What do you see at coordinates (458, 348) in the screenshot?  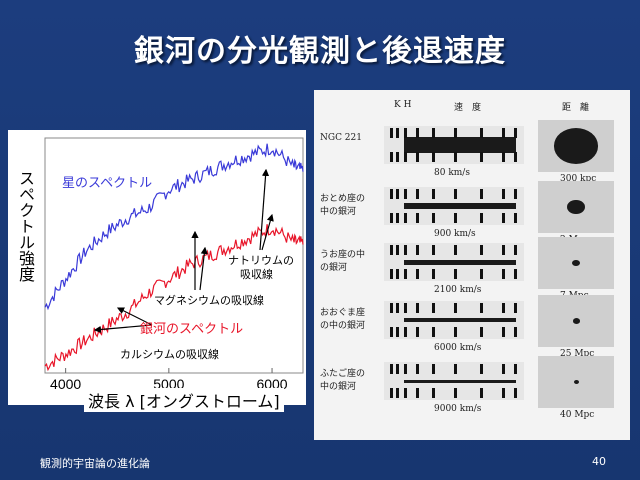 I see `recession-velocity: 6000 km/s` at bounding box center [458, 348].